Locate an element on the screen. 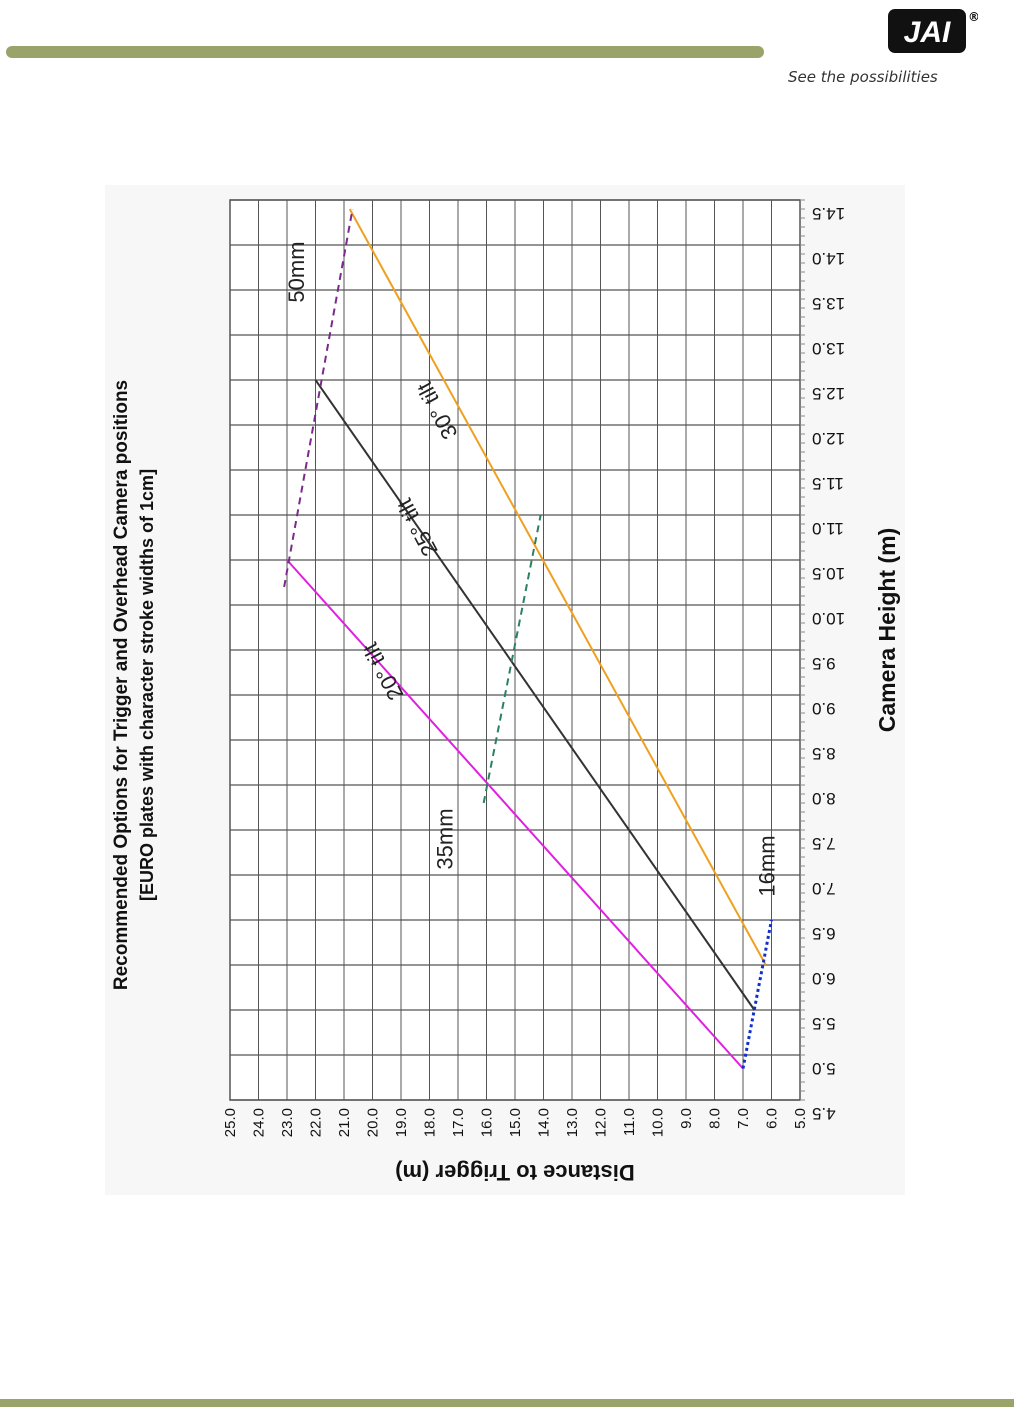  tick-label-distance: 9.0 is located at coordinates (686, 1118).